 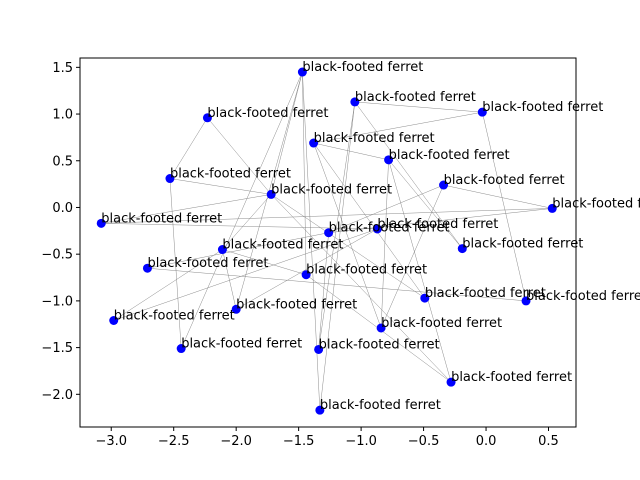 What do you see at coordinates (57, 395) in the screenshot?
I see `y-tick-label: −2.0` at bounding box center [57, 395].